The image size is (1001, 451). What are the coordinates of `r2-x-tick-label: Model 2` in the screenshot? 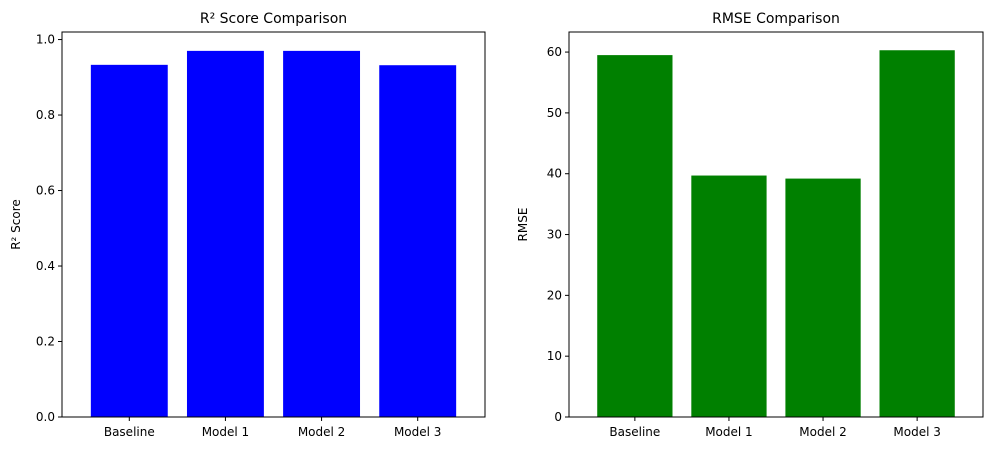 It's located at (321, 432).